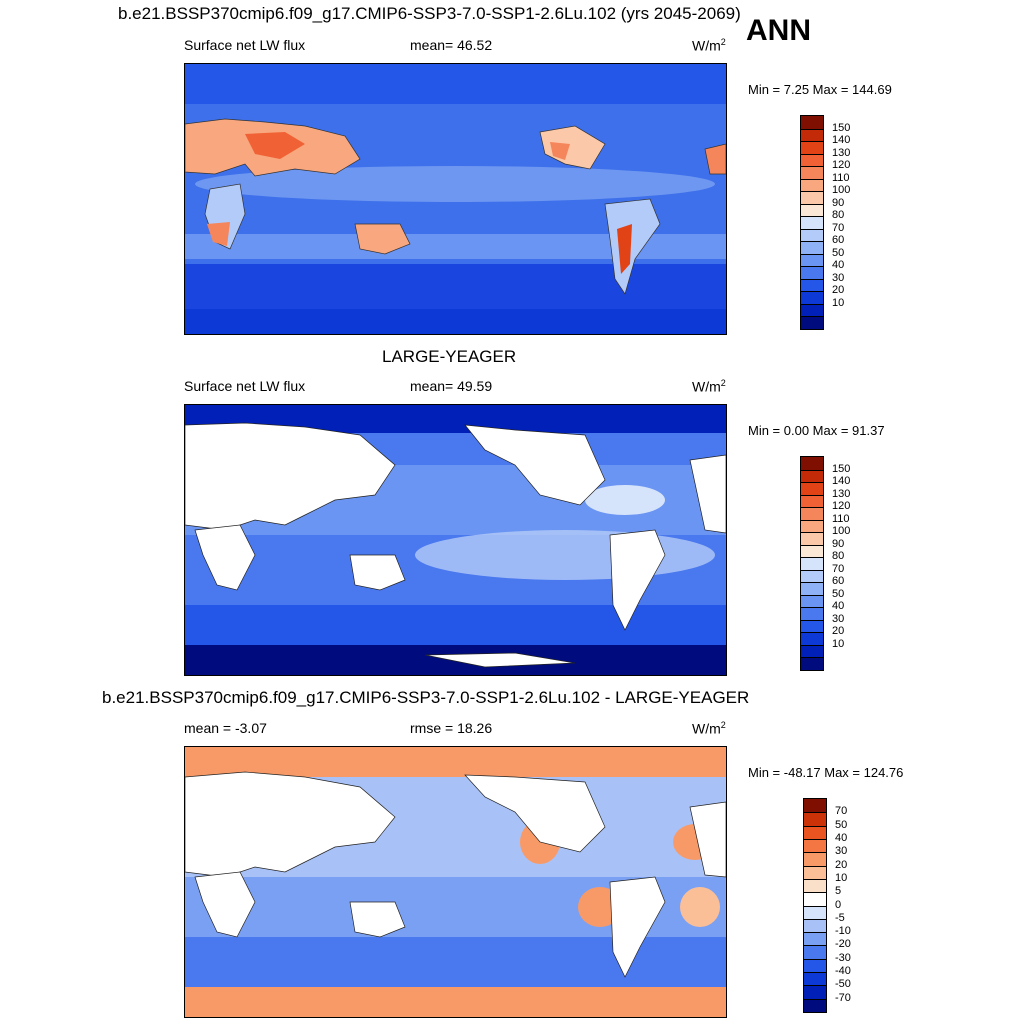 The height and width of the screenshot is (1024, 1024). What do you see at coordinates (838, 904) in the screenshot?
I see `colorbar-tick-label: 0` at bounding box center [838, 904].